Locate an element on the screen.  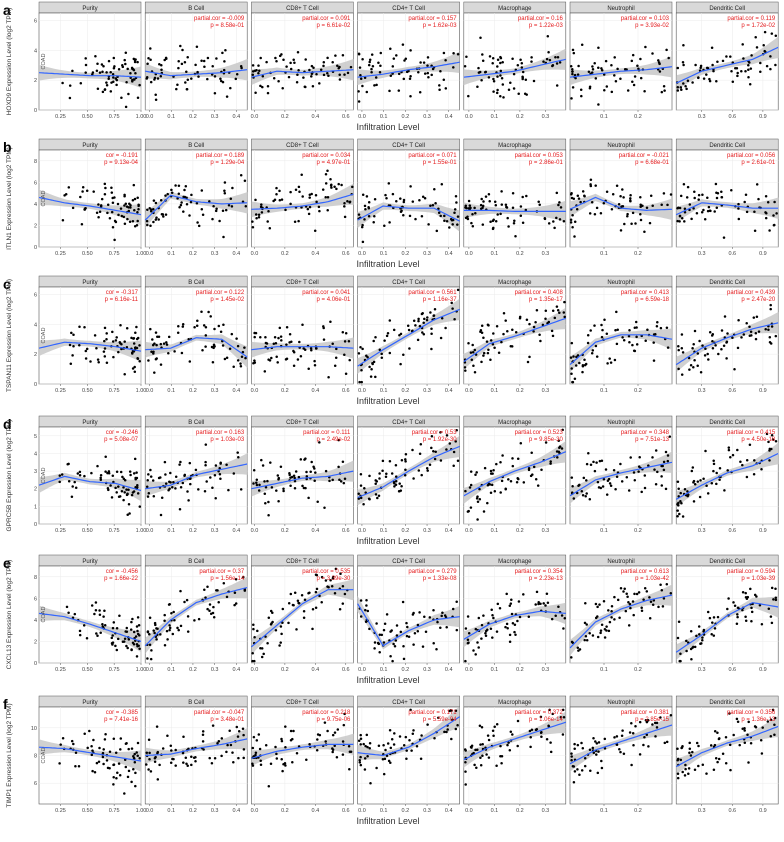
stat-annotation: partial.cor = 0.535 is located at coordinates (326, 572).